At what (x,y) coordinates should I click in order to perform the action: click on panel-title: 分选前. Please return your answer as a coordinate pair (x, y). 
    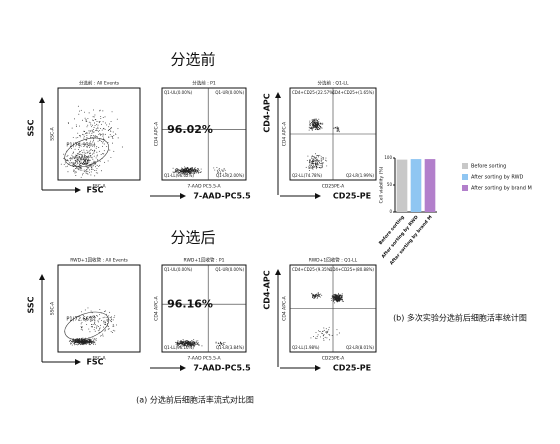
    Looking at the image, I should click on (192, 60).